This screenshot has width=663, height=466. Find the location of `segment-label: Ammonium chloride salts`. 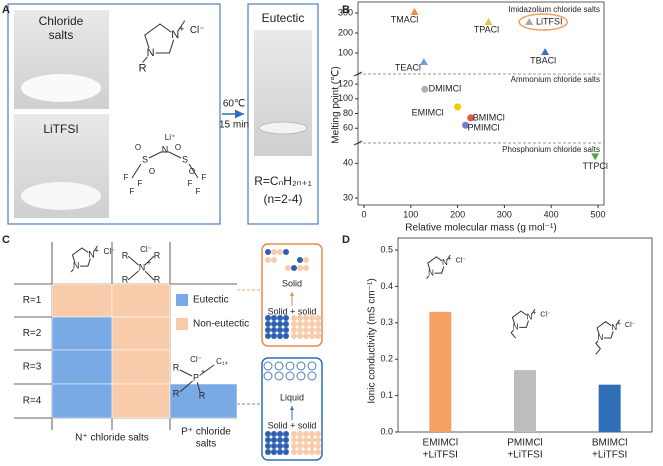

segment-label: Ammonium chloride salts is located at coordinates (555, 79).